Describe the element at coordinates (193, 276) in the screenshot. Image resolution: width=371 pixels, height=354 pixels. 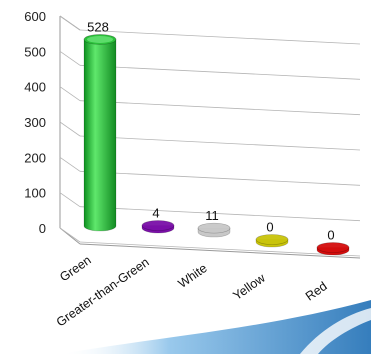
I see `category-label: White` at that location.